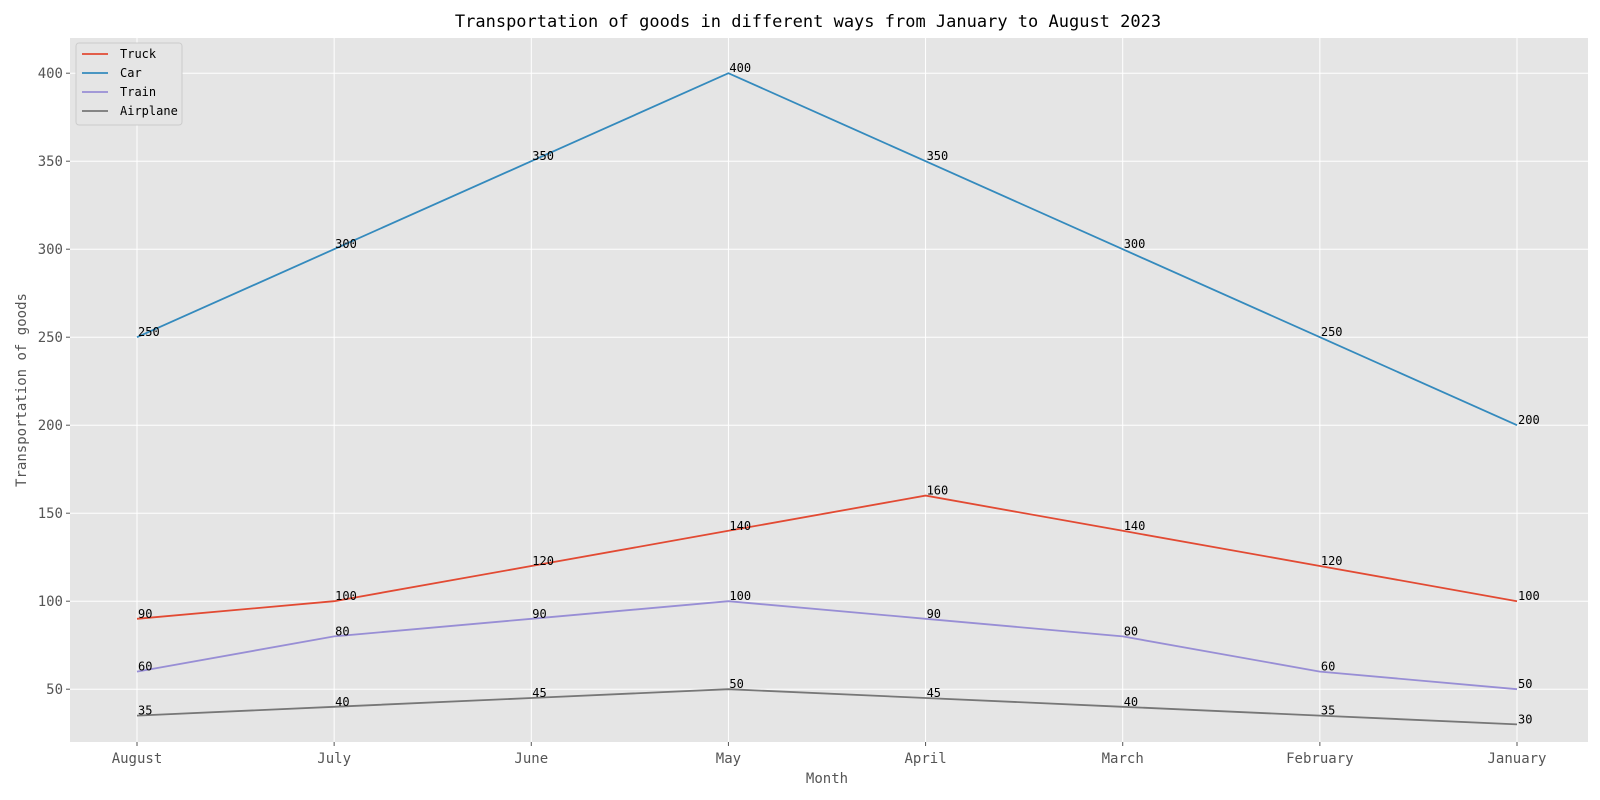  What do you see at coordinates (827, 779) in the screenshot?
I see `x-axis-label: Month` at bounding box center [827, 779].